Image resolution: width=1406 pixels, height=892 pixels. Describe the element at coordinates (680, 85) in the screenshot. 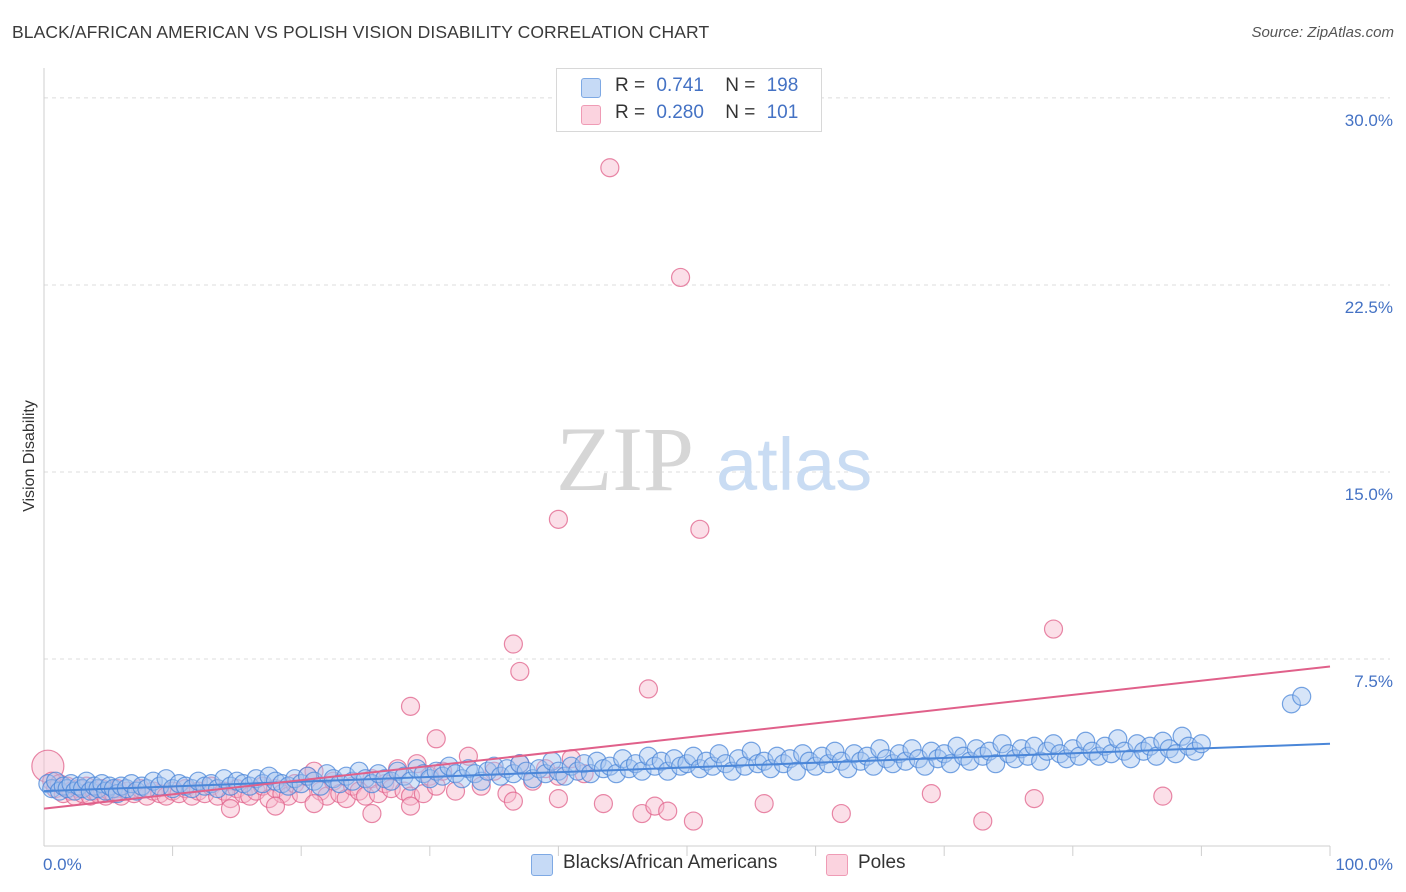

I see `legend-r-value: 0.741` at that location.